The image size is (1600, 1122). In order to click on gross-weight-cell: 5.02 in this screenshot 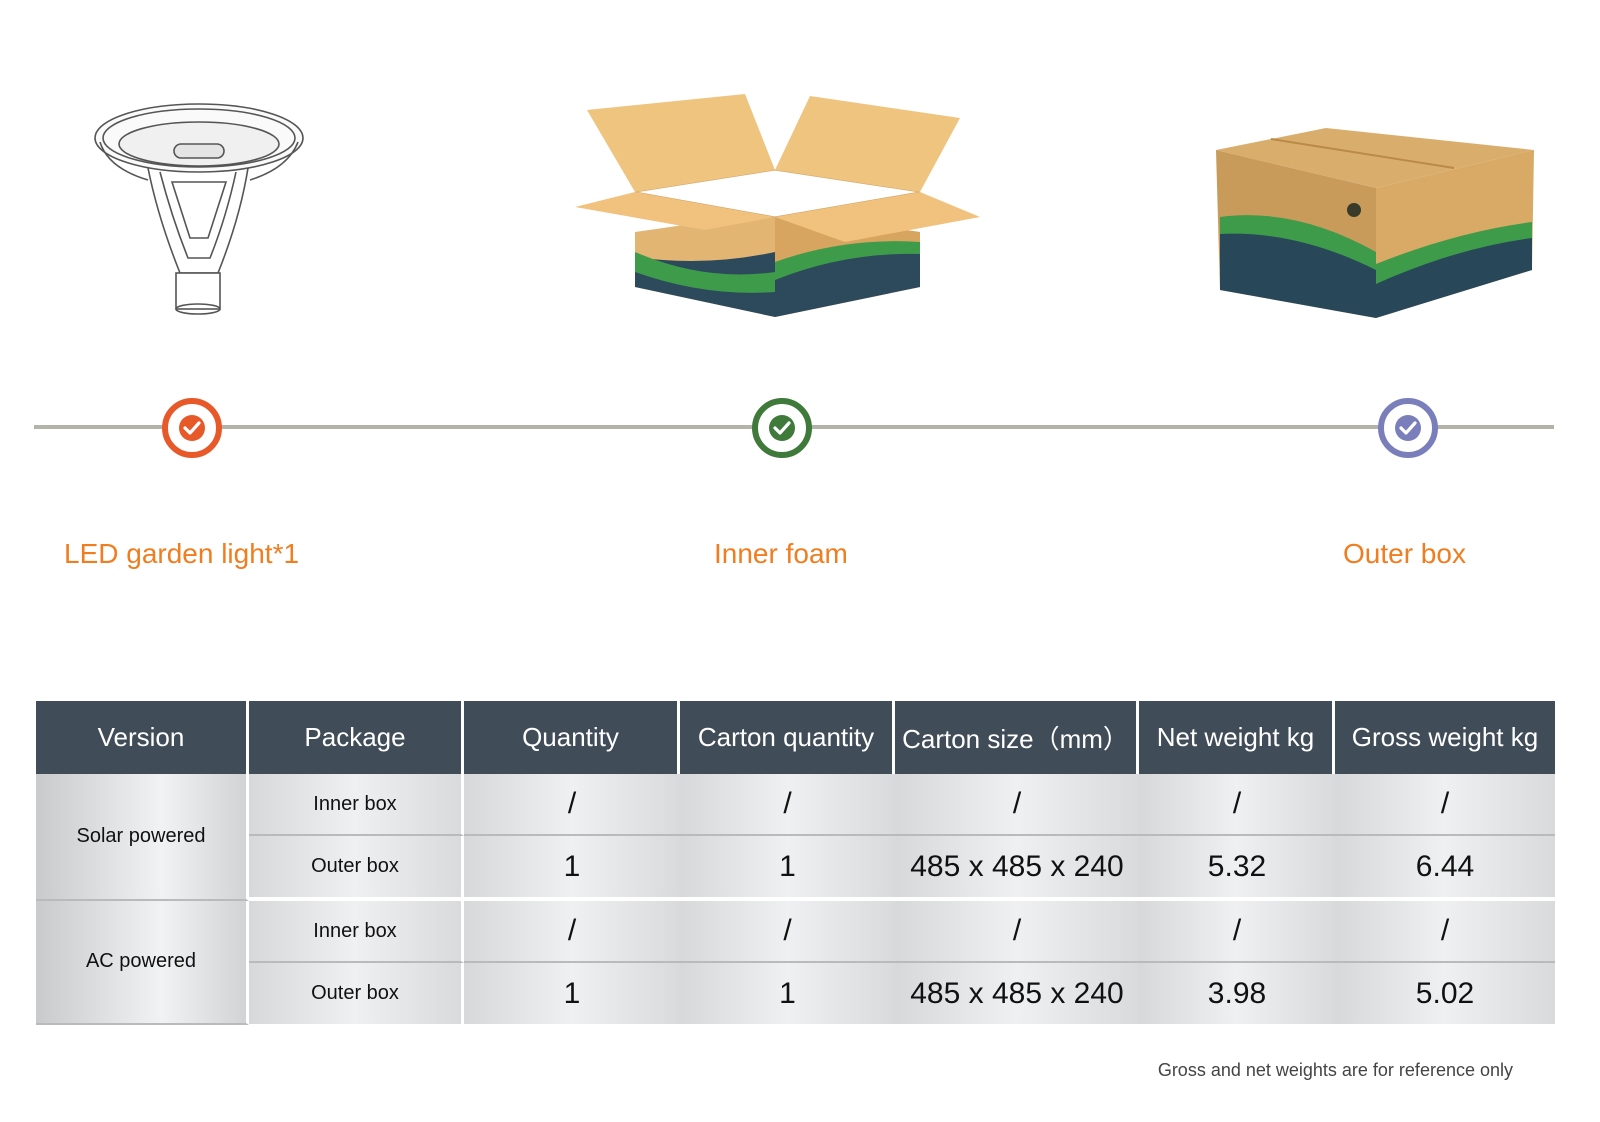, I will do `click(1445, 994)`.